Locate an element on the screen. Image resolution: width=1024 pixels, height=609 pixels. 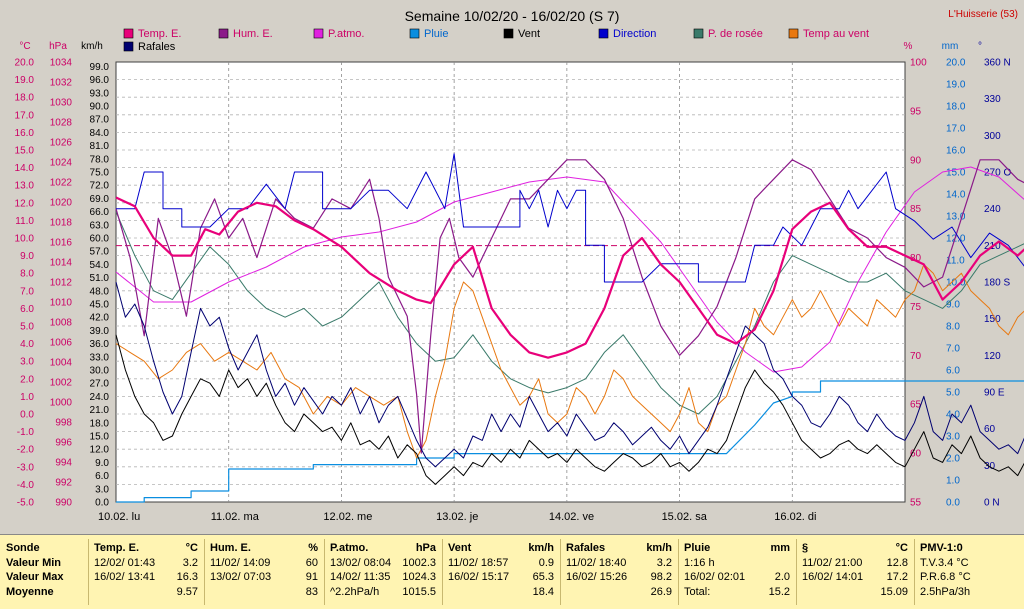
vent-min-value: 0.9 is located at coordinates (546, 562).